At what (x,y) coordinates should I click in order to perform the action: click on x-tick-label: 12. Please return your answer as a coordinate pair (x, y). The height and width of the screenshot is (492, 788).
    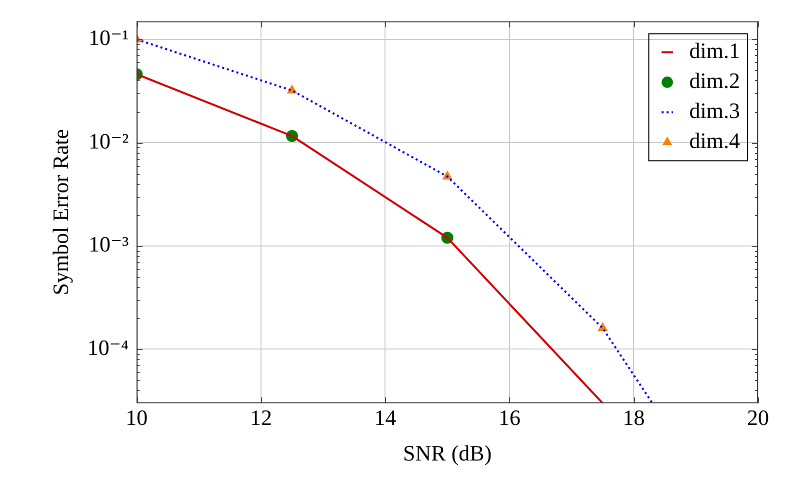
    Looking at the image, I should click on (261, 417).